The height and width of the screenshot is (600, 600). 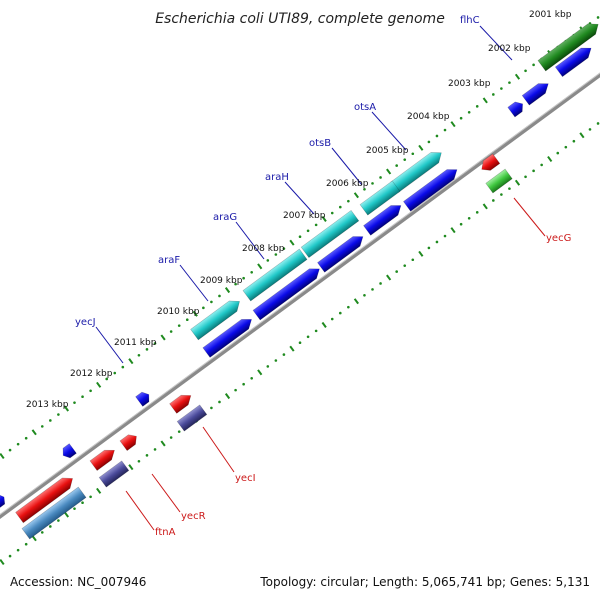 I want to click on feature-otsb-bar, so click(x=380, y=198).